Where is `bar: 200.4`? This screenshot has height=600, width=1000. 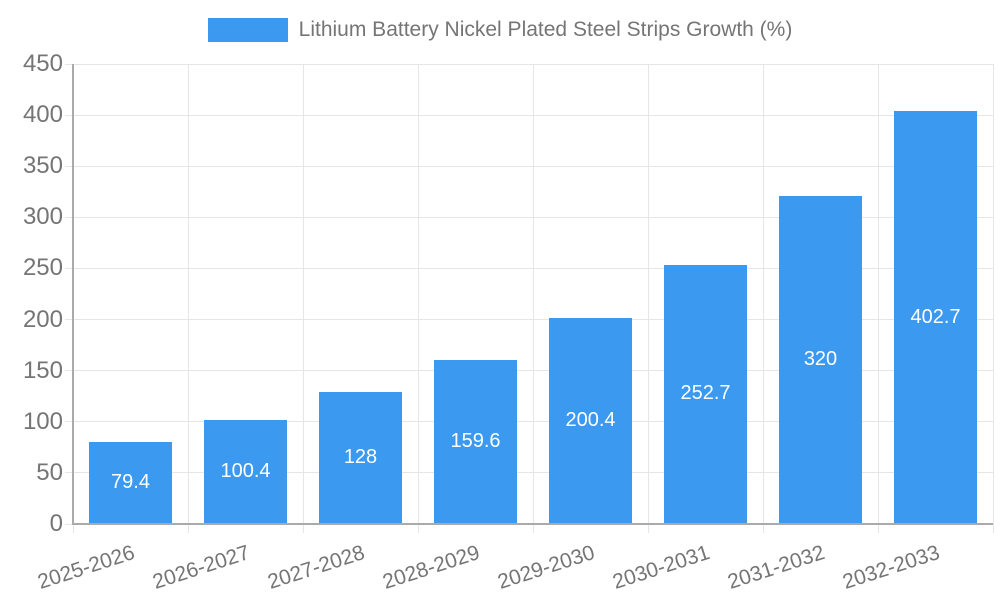
bar: 200.4 is located at coordinates (590, 420).